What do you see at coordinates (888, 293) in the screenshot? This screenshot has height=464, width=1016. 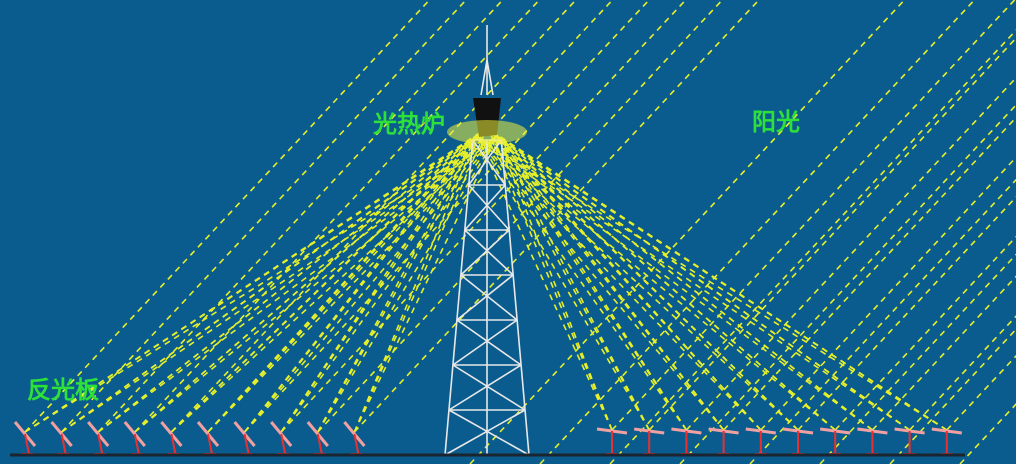 I see `incoming-ray` at bounding box center [888, 293].